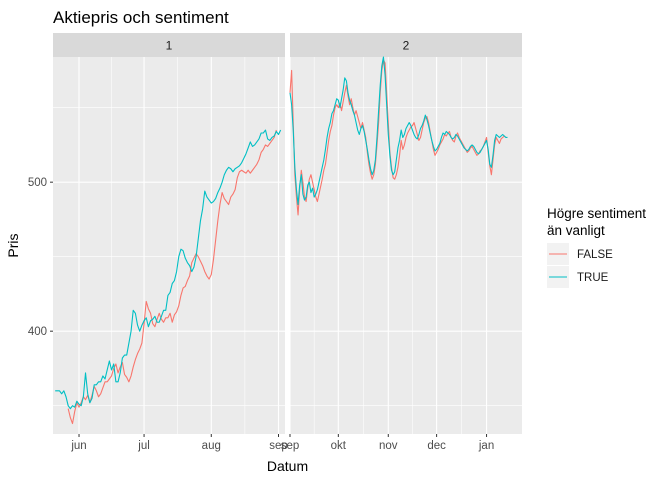  Describe the element at coordinates (287, 466) in the screenshot. I see `x-axis-title: Datum` at that location.